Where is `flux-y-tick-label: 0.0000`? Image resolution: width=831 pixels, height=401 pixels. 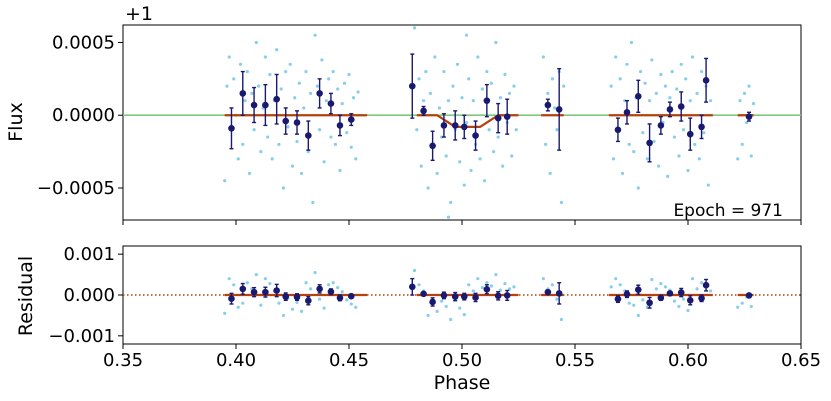
flux-y-tick-label: 0.0000 is located at coordinates (83, 115).